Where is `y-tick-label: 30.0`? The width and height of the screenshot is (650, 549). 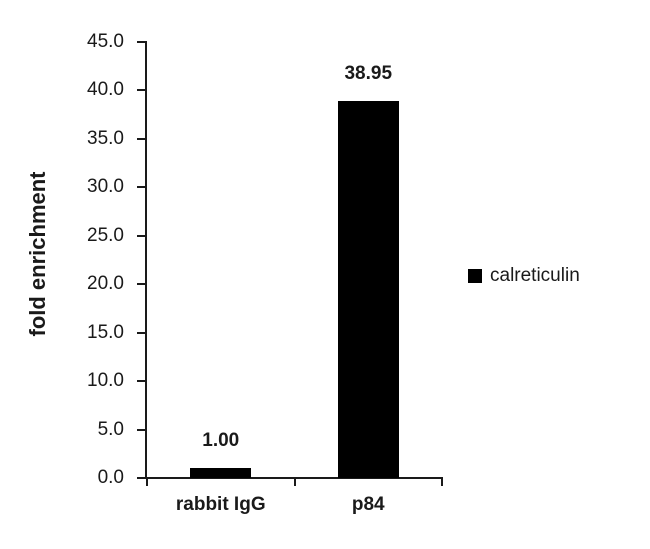
y-tick-label: 30.0 is located at coordinates (105, 187).